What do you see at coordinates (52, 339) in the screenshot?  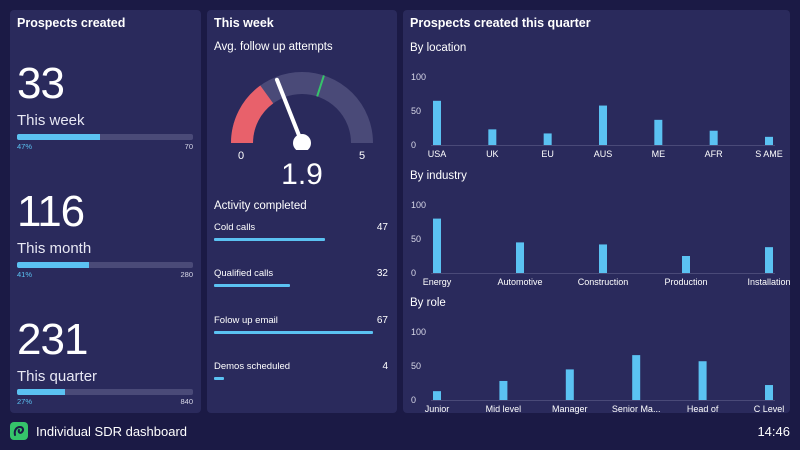 I see `kpi-value: 231` at bounding box center [52, 339].